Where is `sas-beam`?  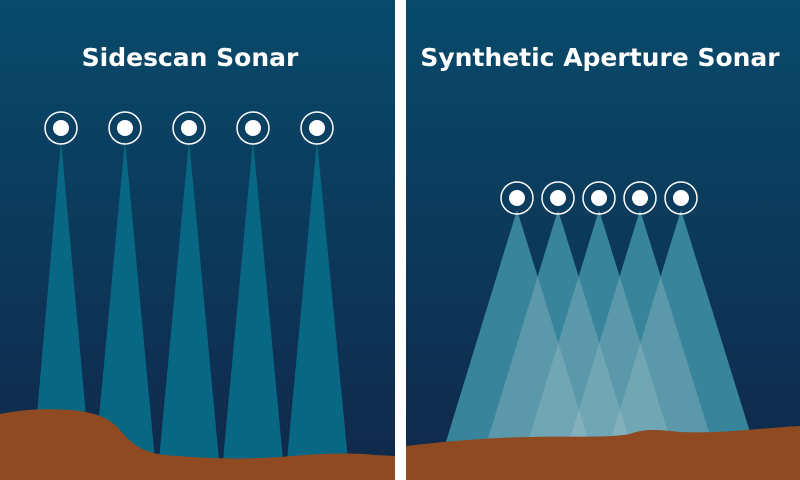
sas-beam is located at coordinates (681, 327).